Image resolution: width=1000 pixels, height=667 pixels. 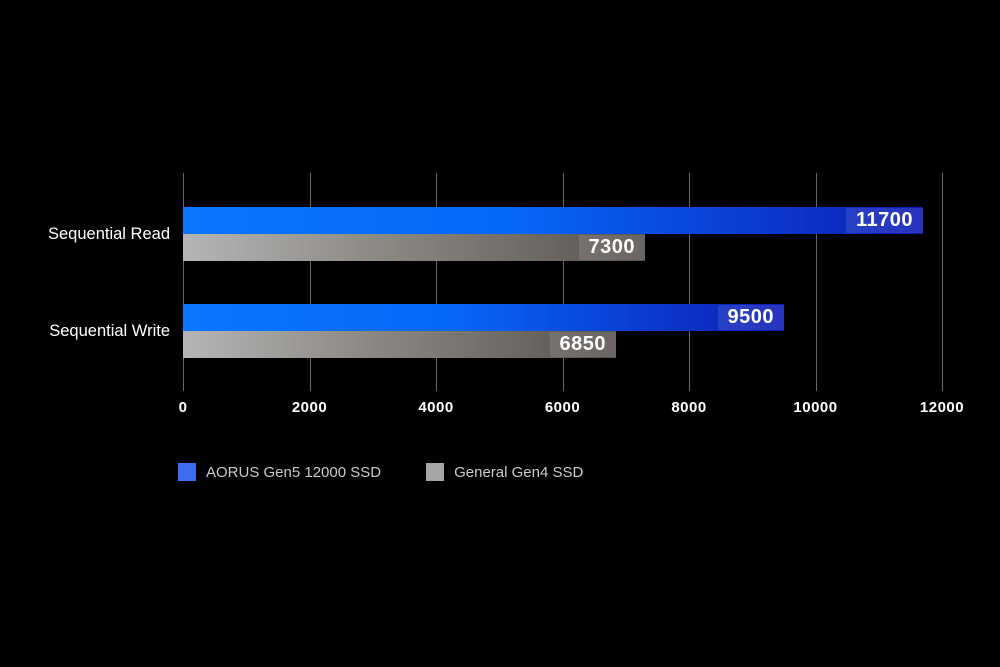 What do you see at coordinates (436, 407) in the screenshot?
I see `x-tick-label-4000: 4000` at bounding box center [436, 407].